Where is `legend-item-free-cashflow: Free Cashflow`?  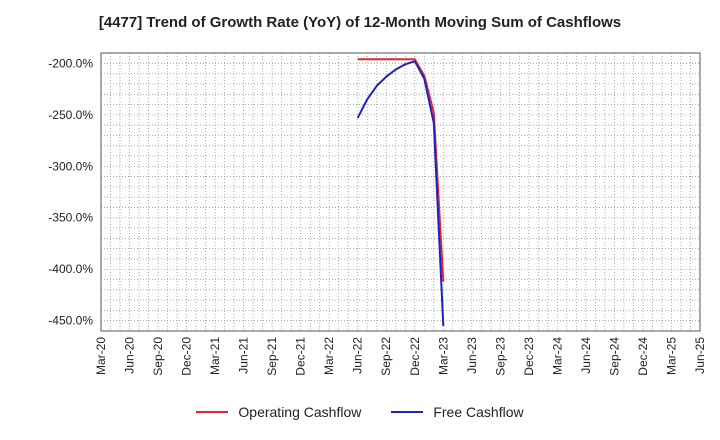 legend-item-free-cashflow: Free Cashflow is located at coordinates (457, 412).